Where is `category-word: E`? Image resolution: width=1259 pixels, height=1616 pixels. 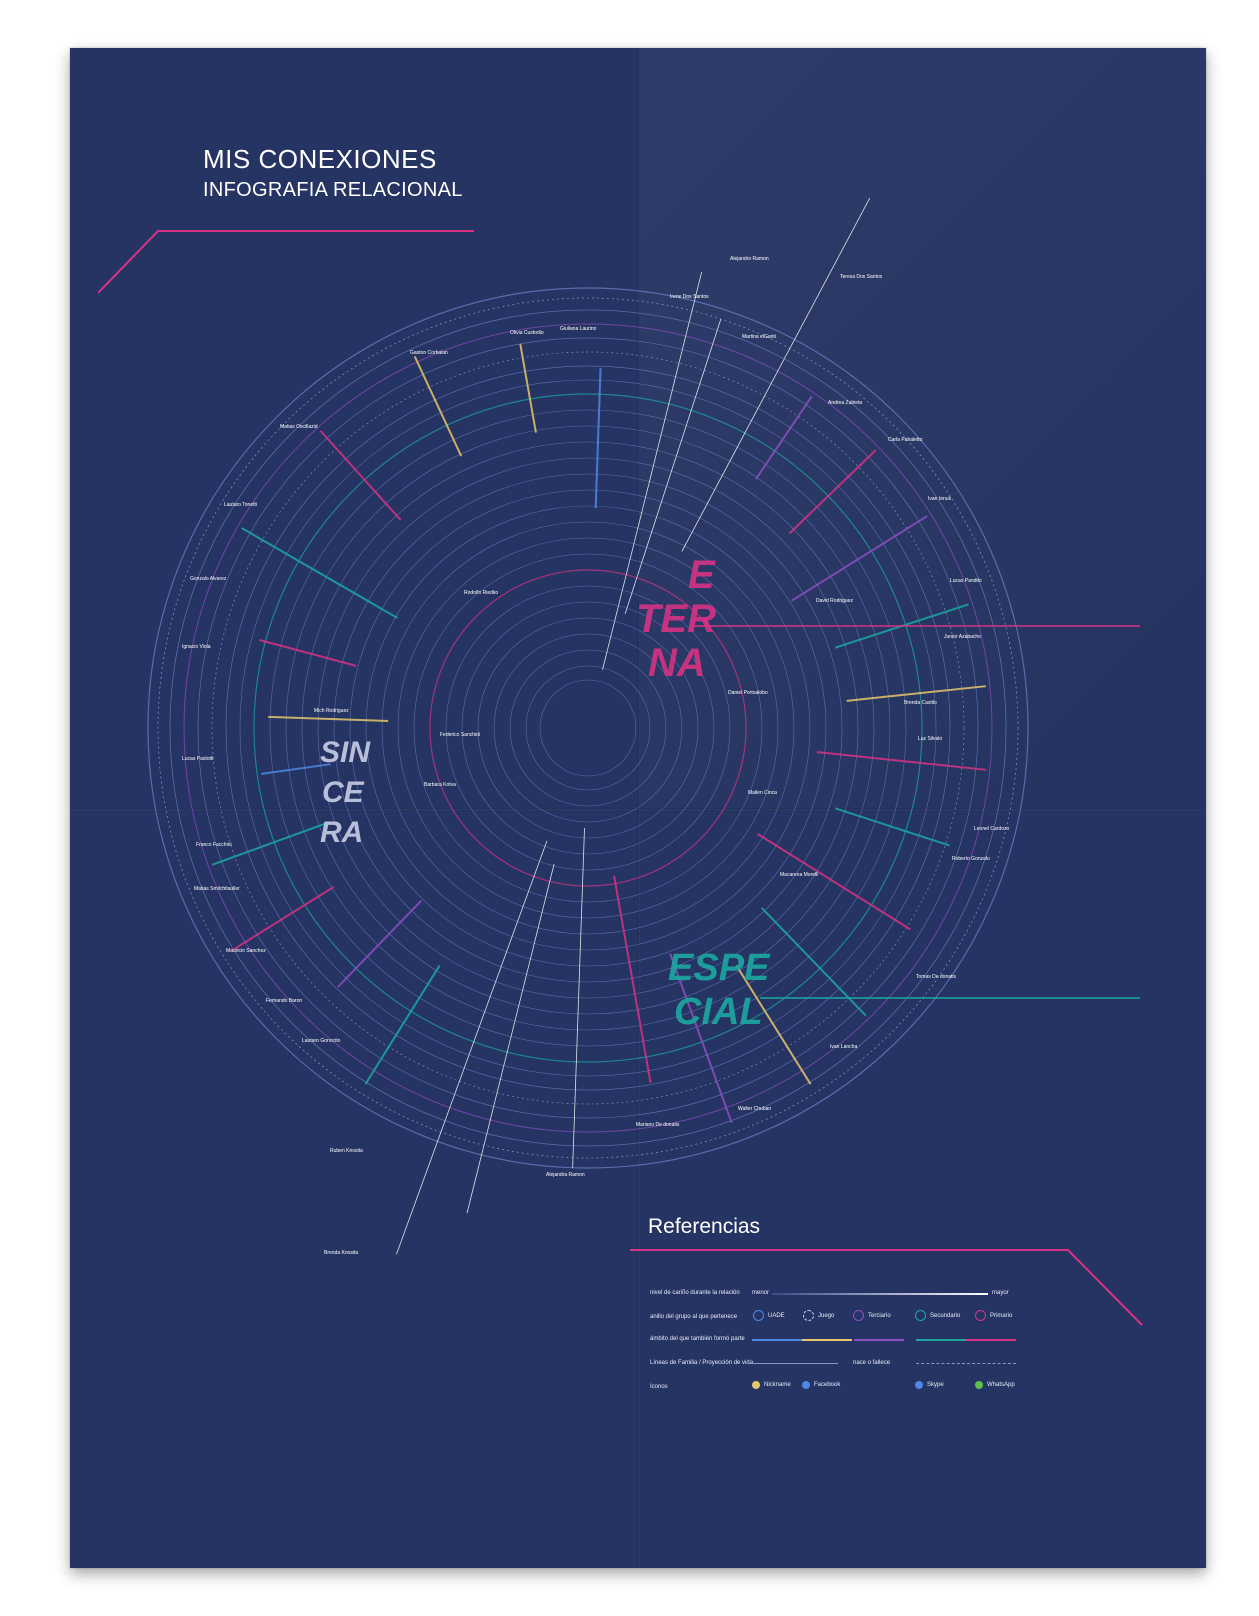
category-word: E is located at coordinates (702, 575).